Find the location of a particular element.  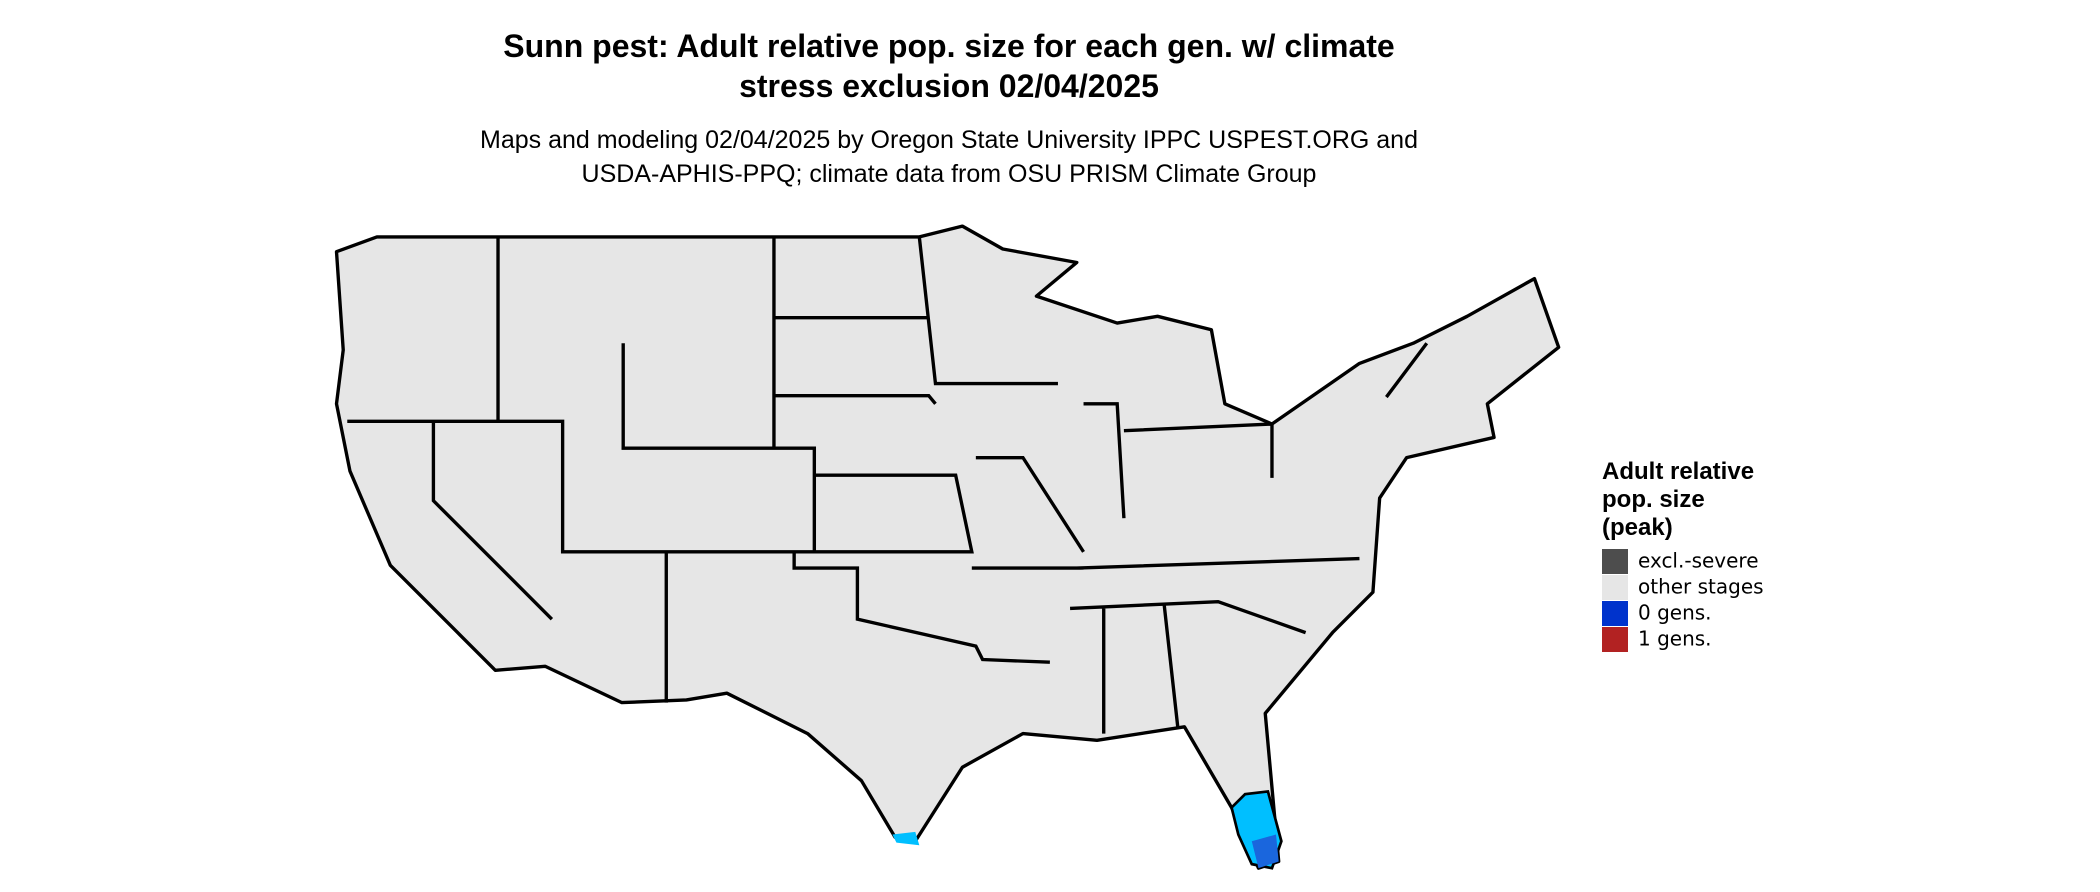

legend-title-line: (peak) is located at coordinates (1637, 527).